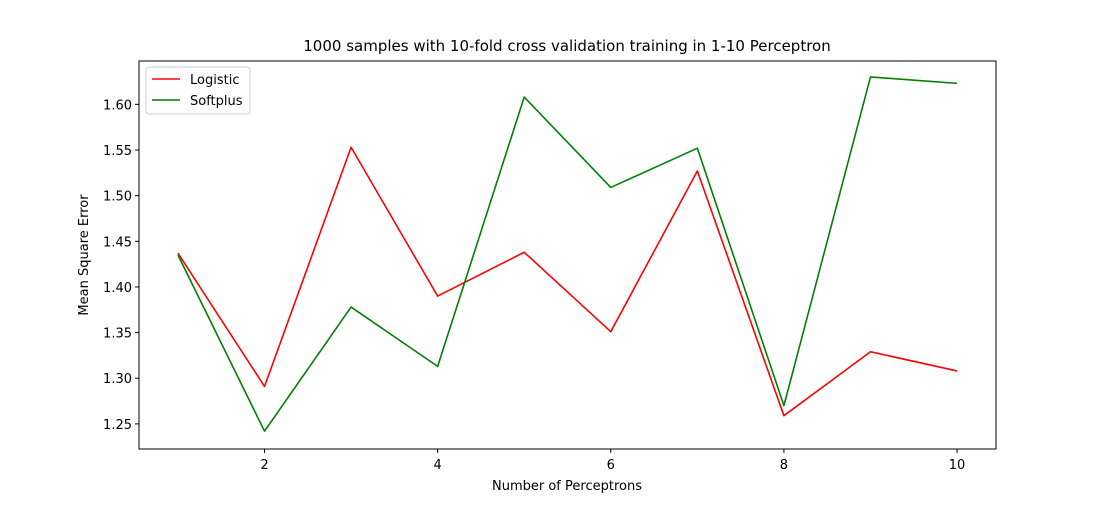 The height and width of the screenshot is (505, 1107). Describe the element at coordinates (567, 486) in the screenshot. I see `x-axis-label: Number of Perceptrons` at that location.